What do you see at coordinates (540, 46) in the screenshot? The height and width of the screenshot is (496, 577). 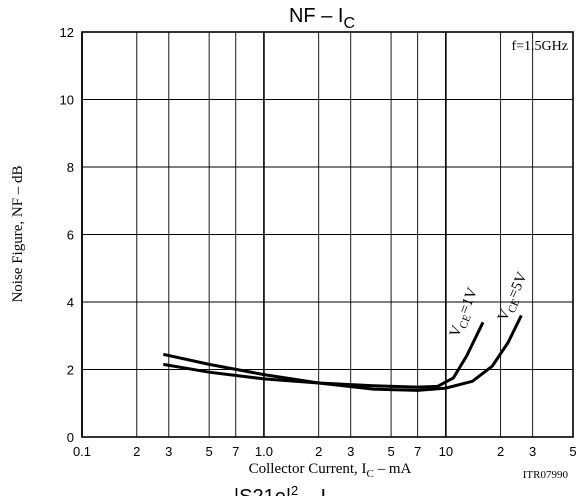 I see `annotation: f=1.5GHz` at bounding box center [540, 46].